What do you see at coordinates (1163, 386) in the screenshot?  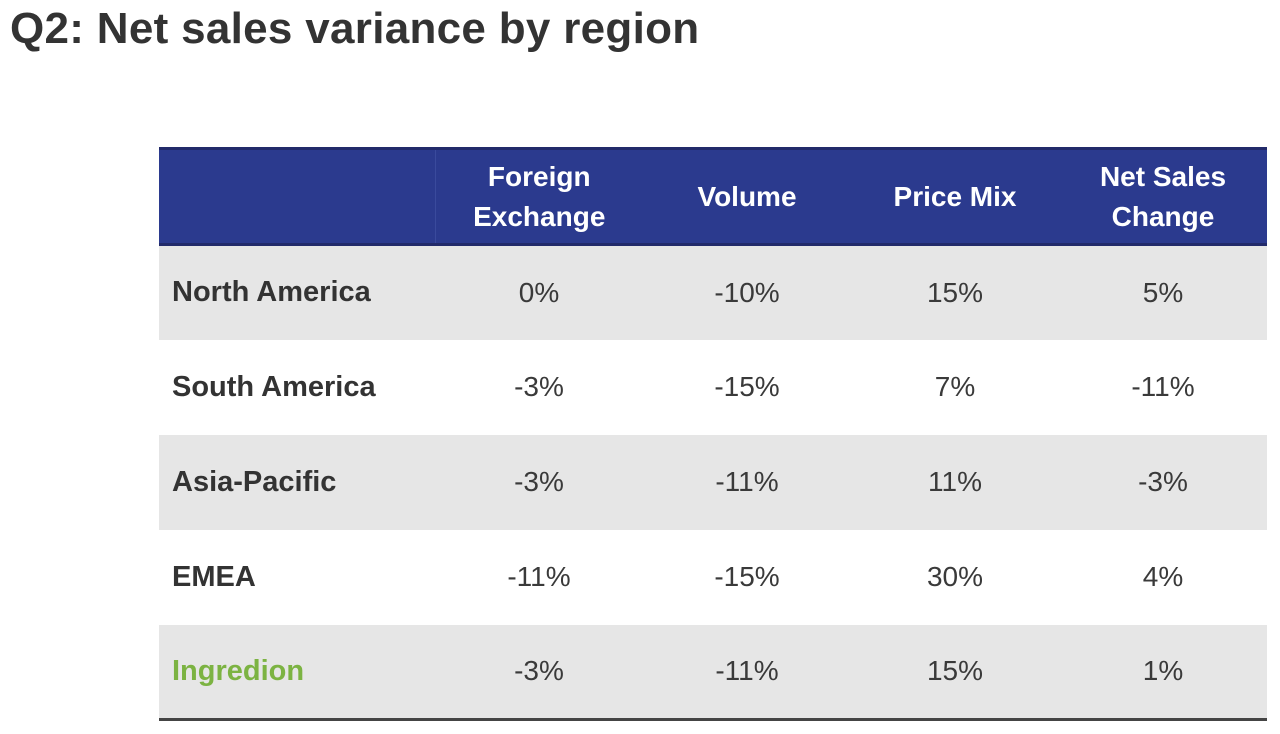 I see `net-sales-change-cell: -11%` at bounding box center [1163, 386].